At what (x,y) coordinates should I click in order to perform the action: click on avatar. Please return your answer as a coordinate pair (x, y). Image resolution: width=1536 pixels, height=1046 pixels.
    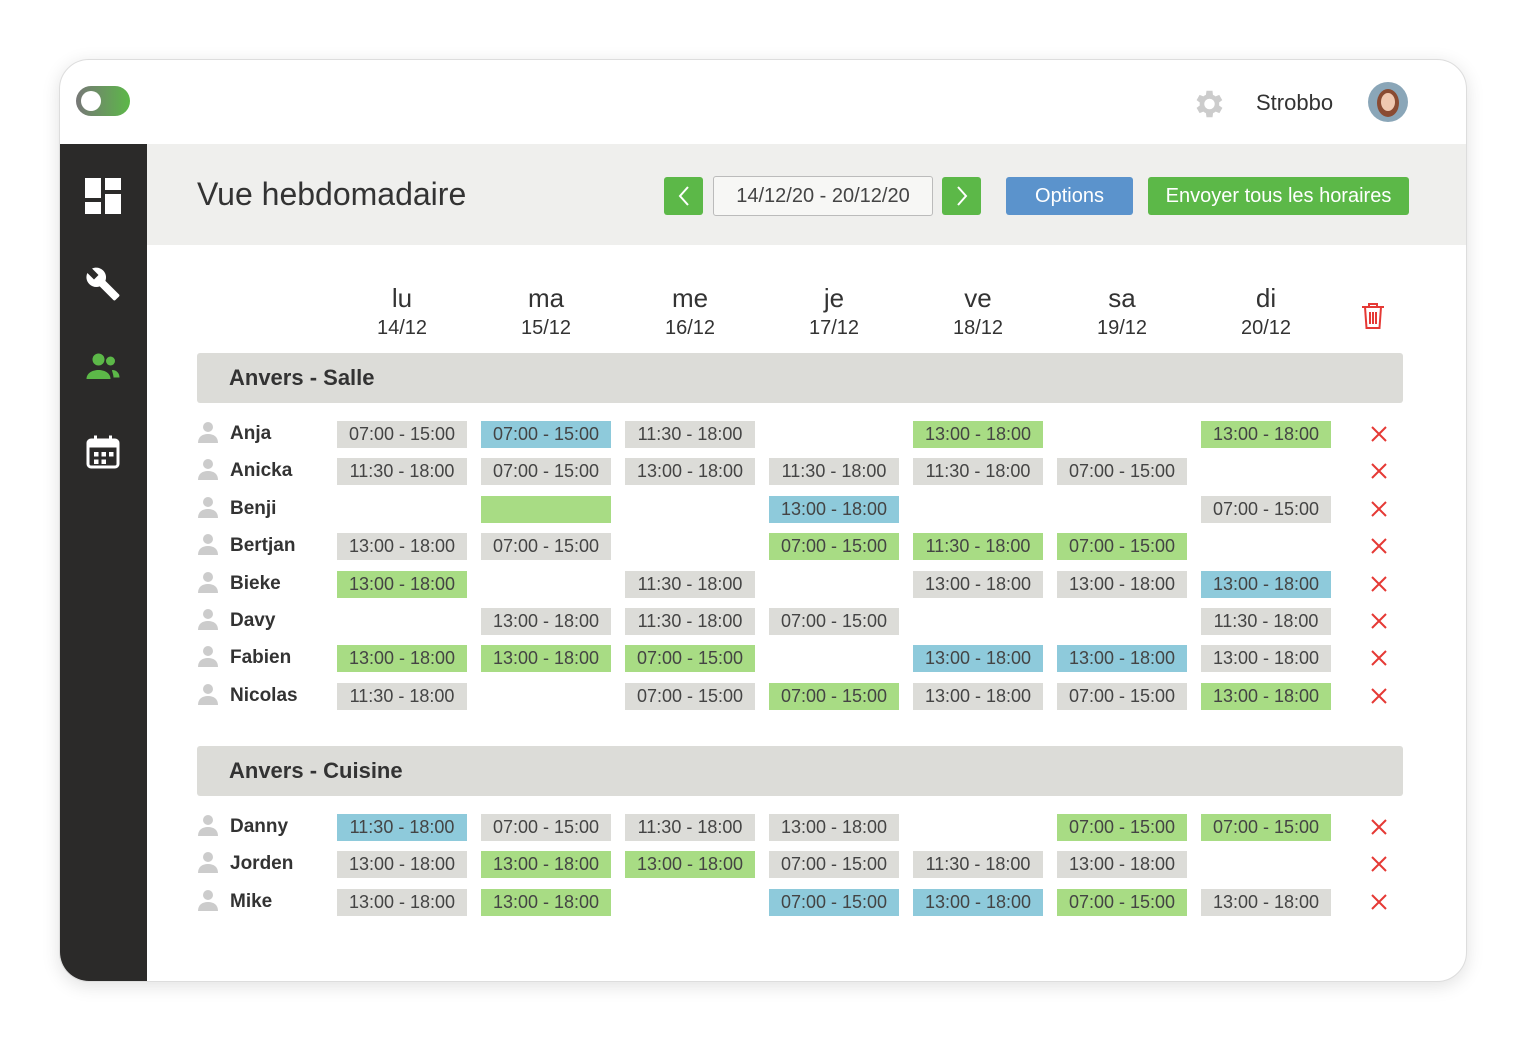
    Looking at the image, I should click on (1388, 102).